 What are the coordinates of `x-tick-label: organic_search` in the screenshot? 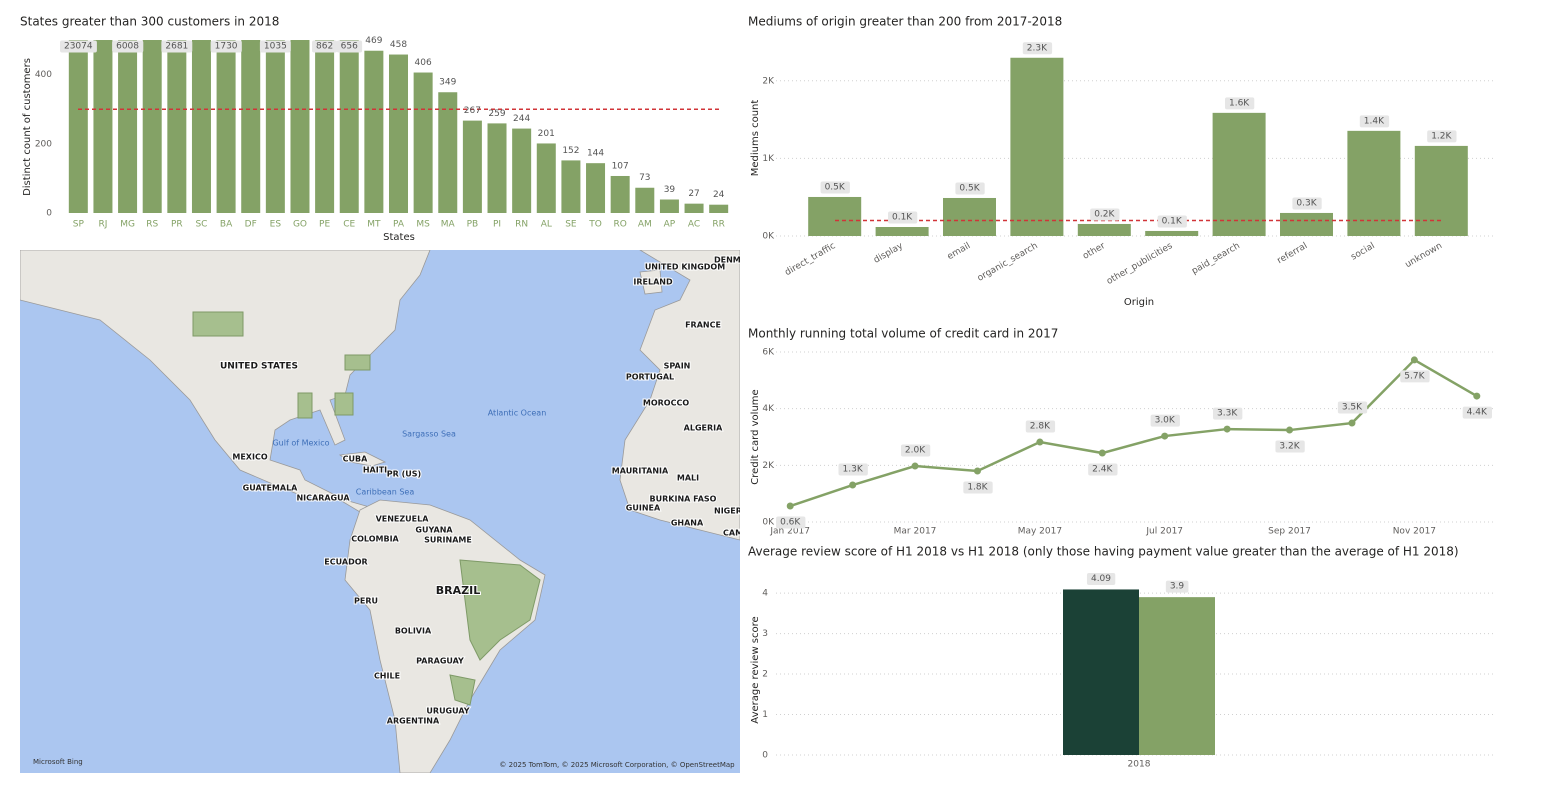 It's located at (1008, 262).